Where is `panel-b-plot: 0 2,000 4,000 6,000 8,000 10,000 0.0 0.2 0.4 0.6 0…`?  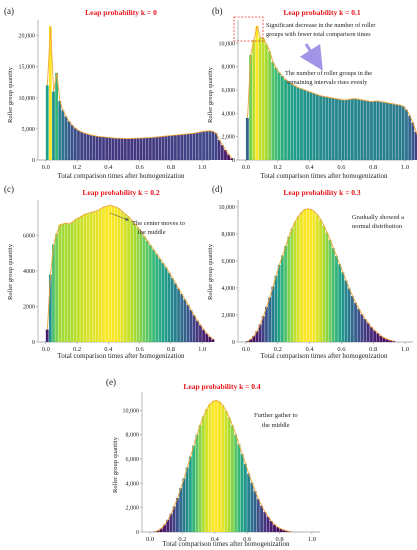 panel-b-plot: 0 2,000 4,000 6,000 8,000 10,000 0.0 0.2 0.4 0.6 0… is located at coordinates (318, 95).